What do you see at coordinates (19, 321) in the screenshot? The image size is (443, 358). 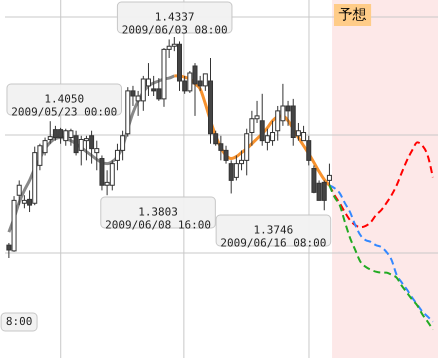 I see `text: 8:00` at bounding box center [19, 321].